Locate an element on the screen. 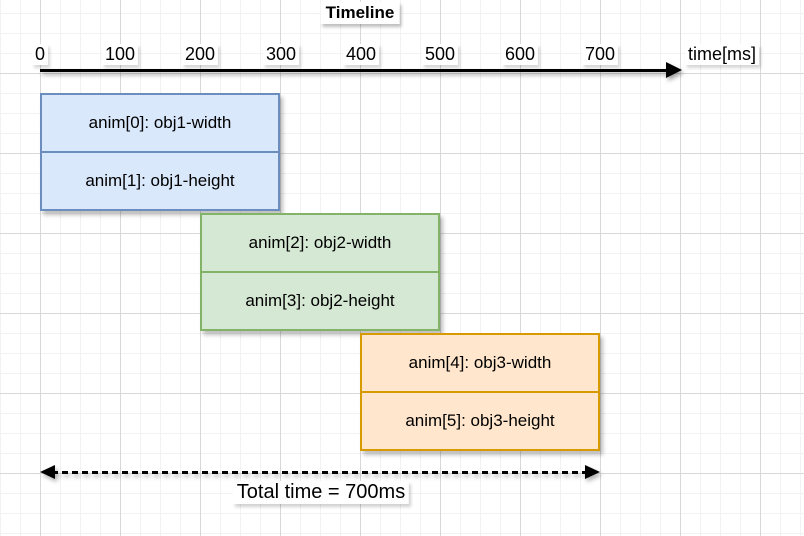 The image size is (804, 536). axis-tick-500: 500 is located at coordinates (440, 54).